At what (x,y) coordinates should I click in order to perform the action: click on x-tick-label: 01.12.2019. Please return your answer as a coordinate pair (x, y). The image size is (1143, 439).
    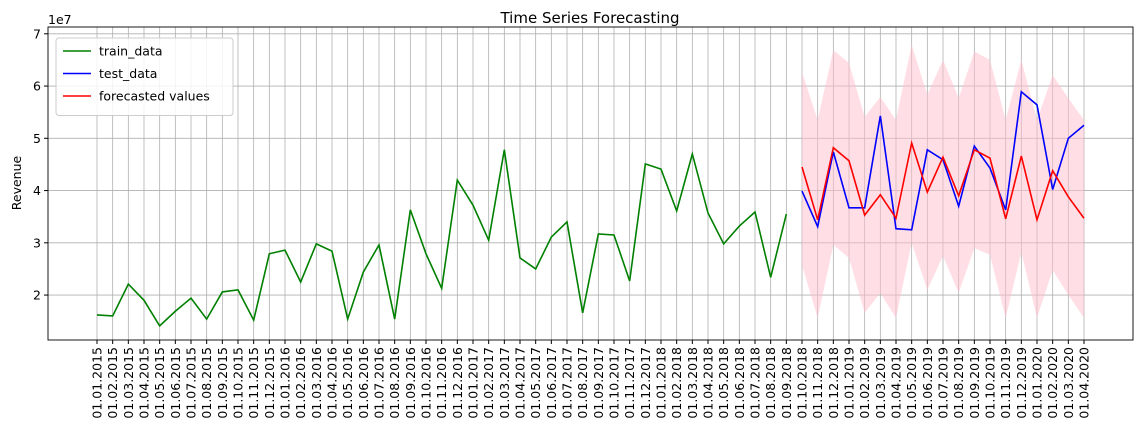
    Looking at the image, I should click on (1021, 383).